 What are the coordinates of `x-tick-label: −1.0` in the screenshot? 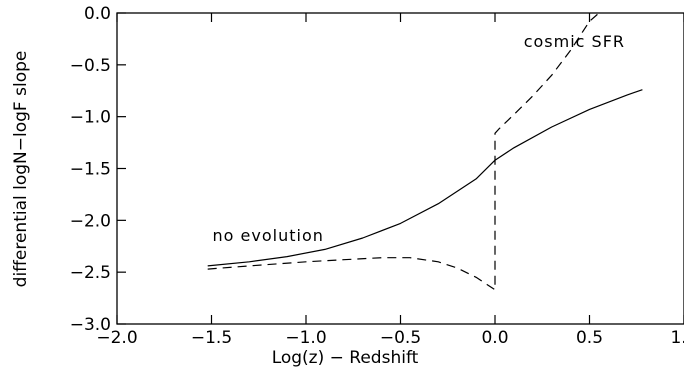 It's located at (305, 338).